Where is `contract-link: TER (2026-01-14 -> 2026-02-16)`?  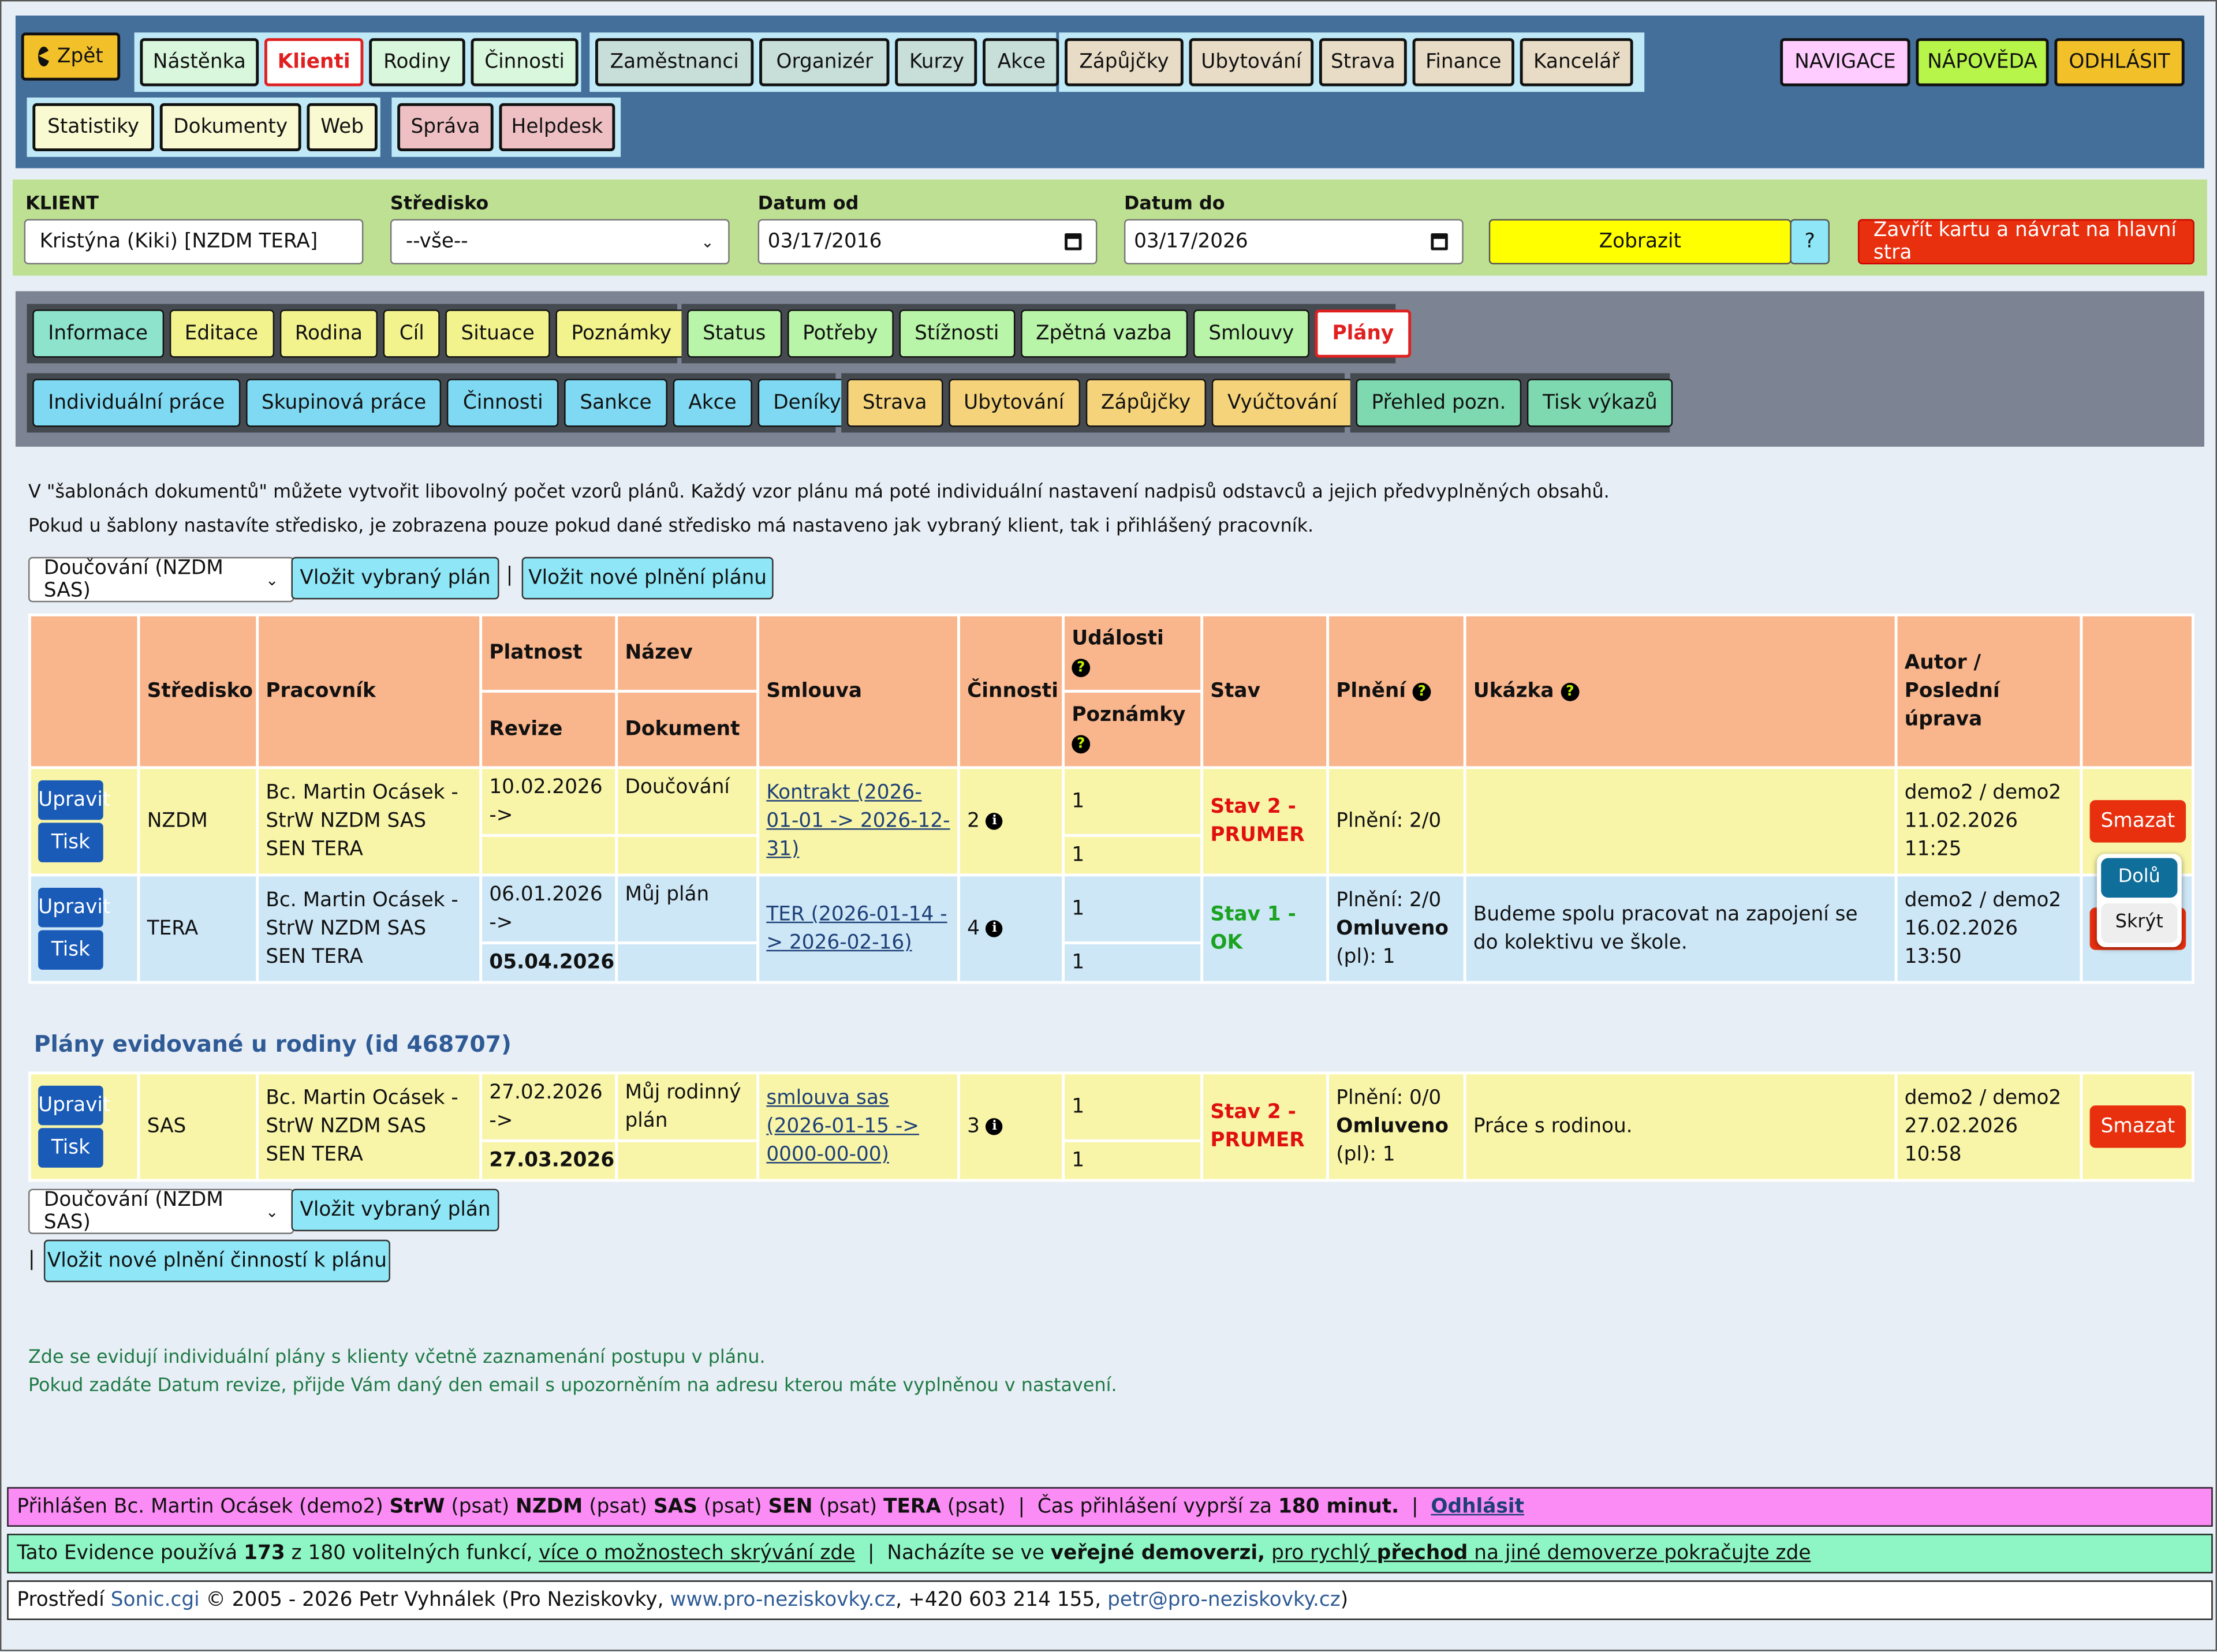 contract-link: TER (2026-01-14 -> 2026-02-16) is located at coordinates (857, 929).